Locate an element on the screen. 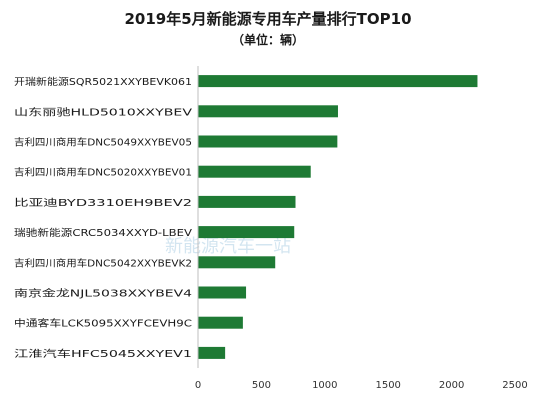  category-label: 吉利四川商用车DNC5020XXYBEV01 is located at coordinates (103, 173).